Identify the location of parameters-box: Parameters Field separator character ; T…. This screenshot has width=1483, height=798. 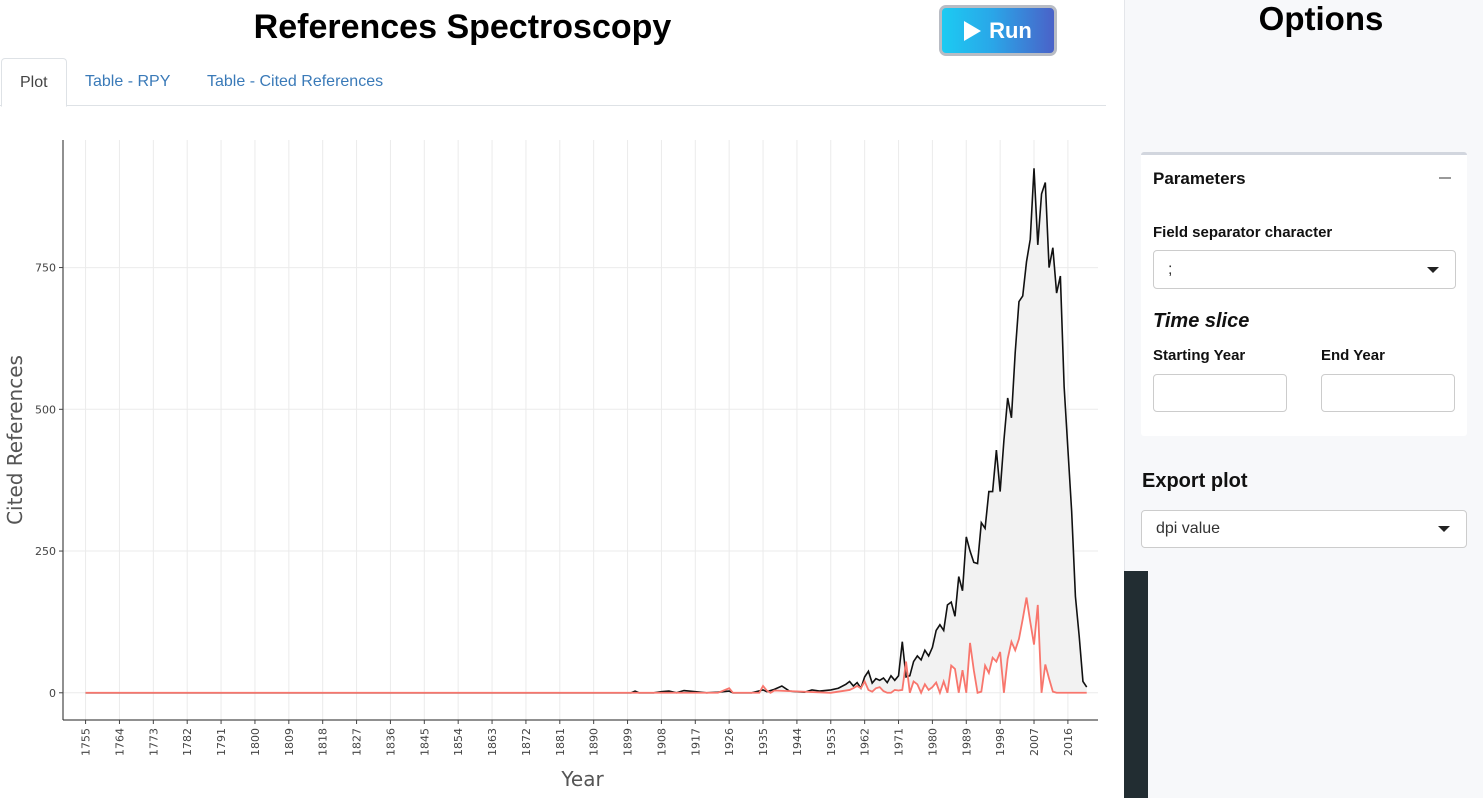
(1304, 294).